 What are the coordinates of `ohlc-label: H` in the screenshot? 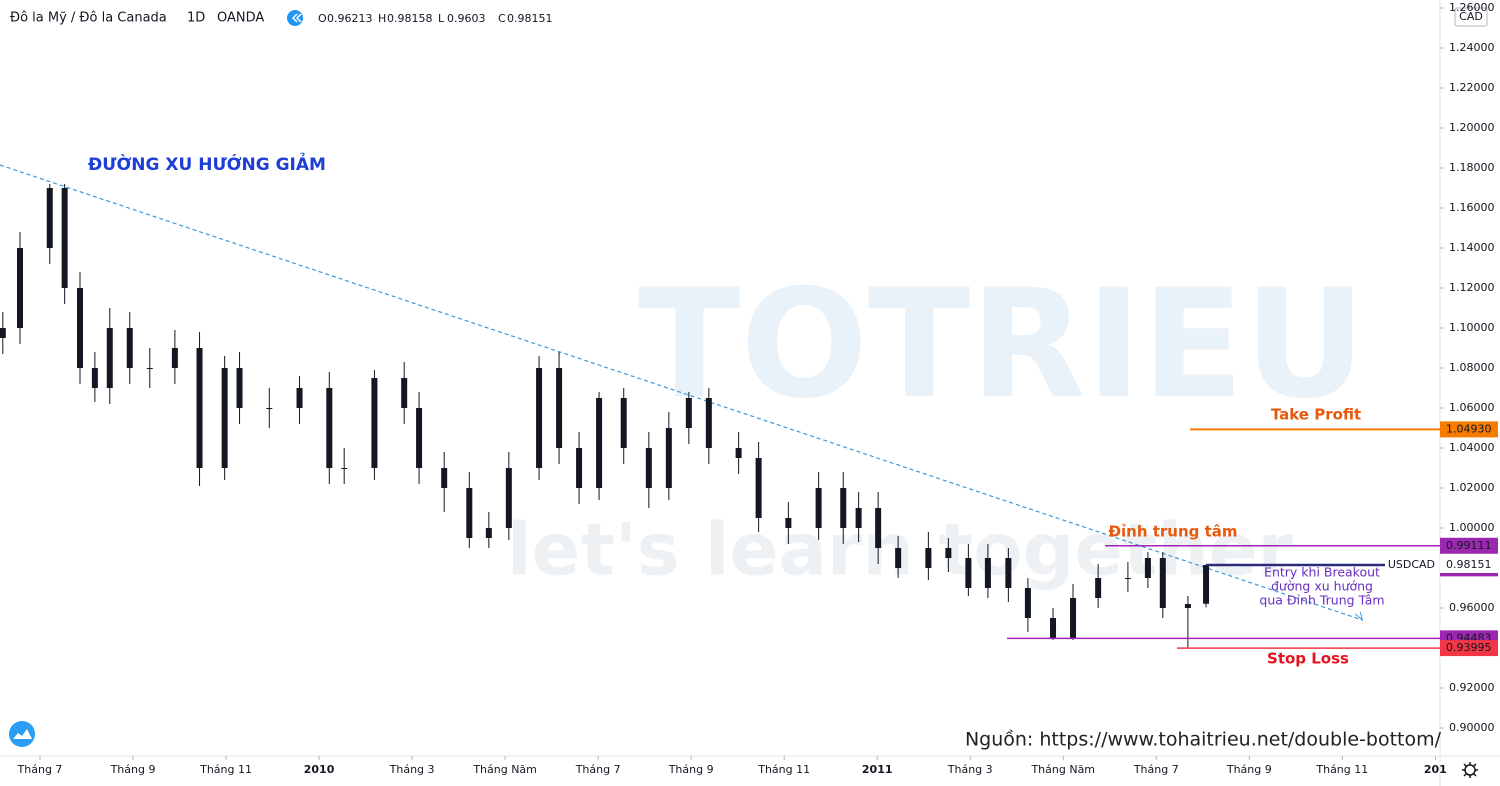 It's located at (382, 18).